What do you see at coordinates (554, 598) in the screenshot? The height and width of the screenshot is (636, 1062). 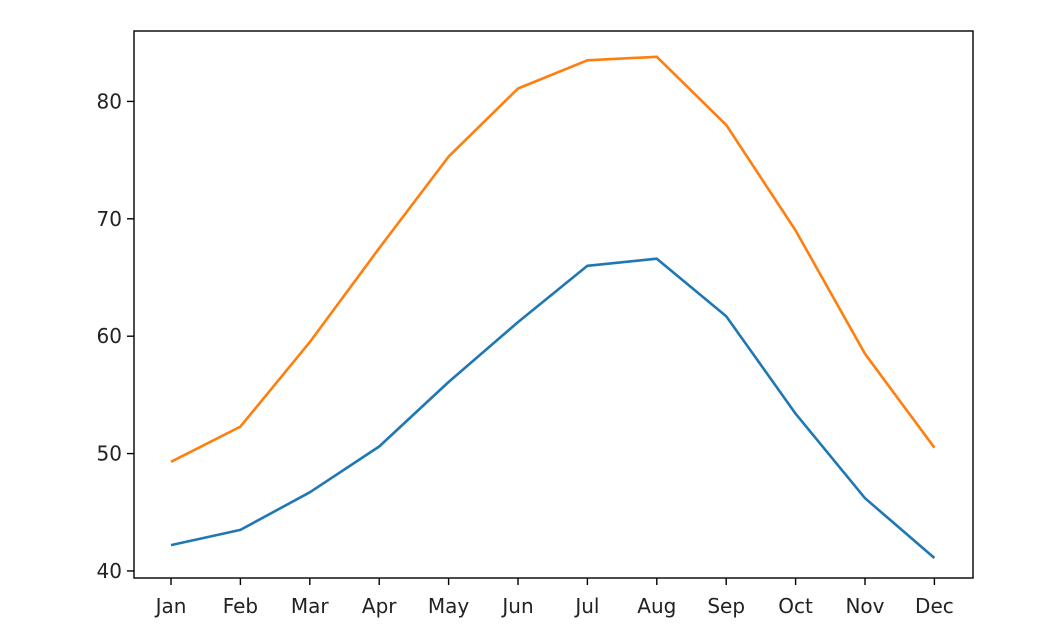 I see `x-axis: Jan Feb Mar Apr May Jun Jul Aug Sep Oct Nov Dec` at bounding box center [554, 598].